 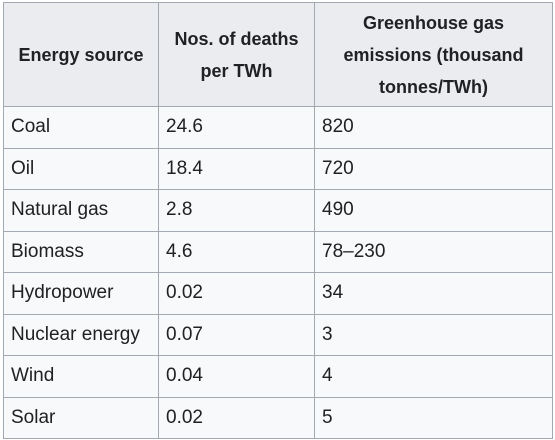 What do you see at coordinates (81, 210) in the screenshot?
I see `cell-energy-source: Natural gas` at bounding box center [81, 210].